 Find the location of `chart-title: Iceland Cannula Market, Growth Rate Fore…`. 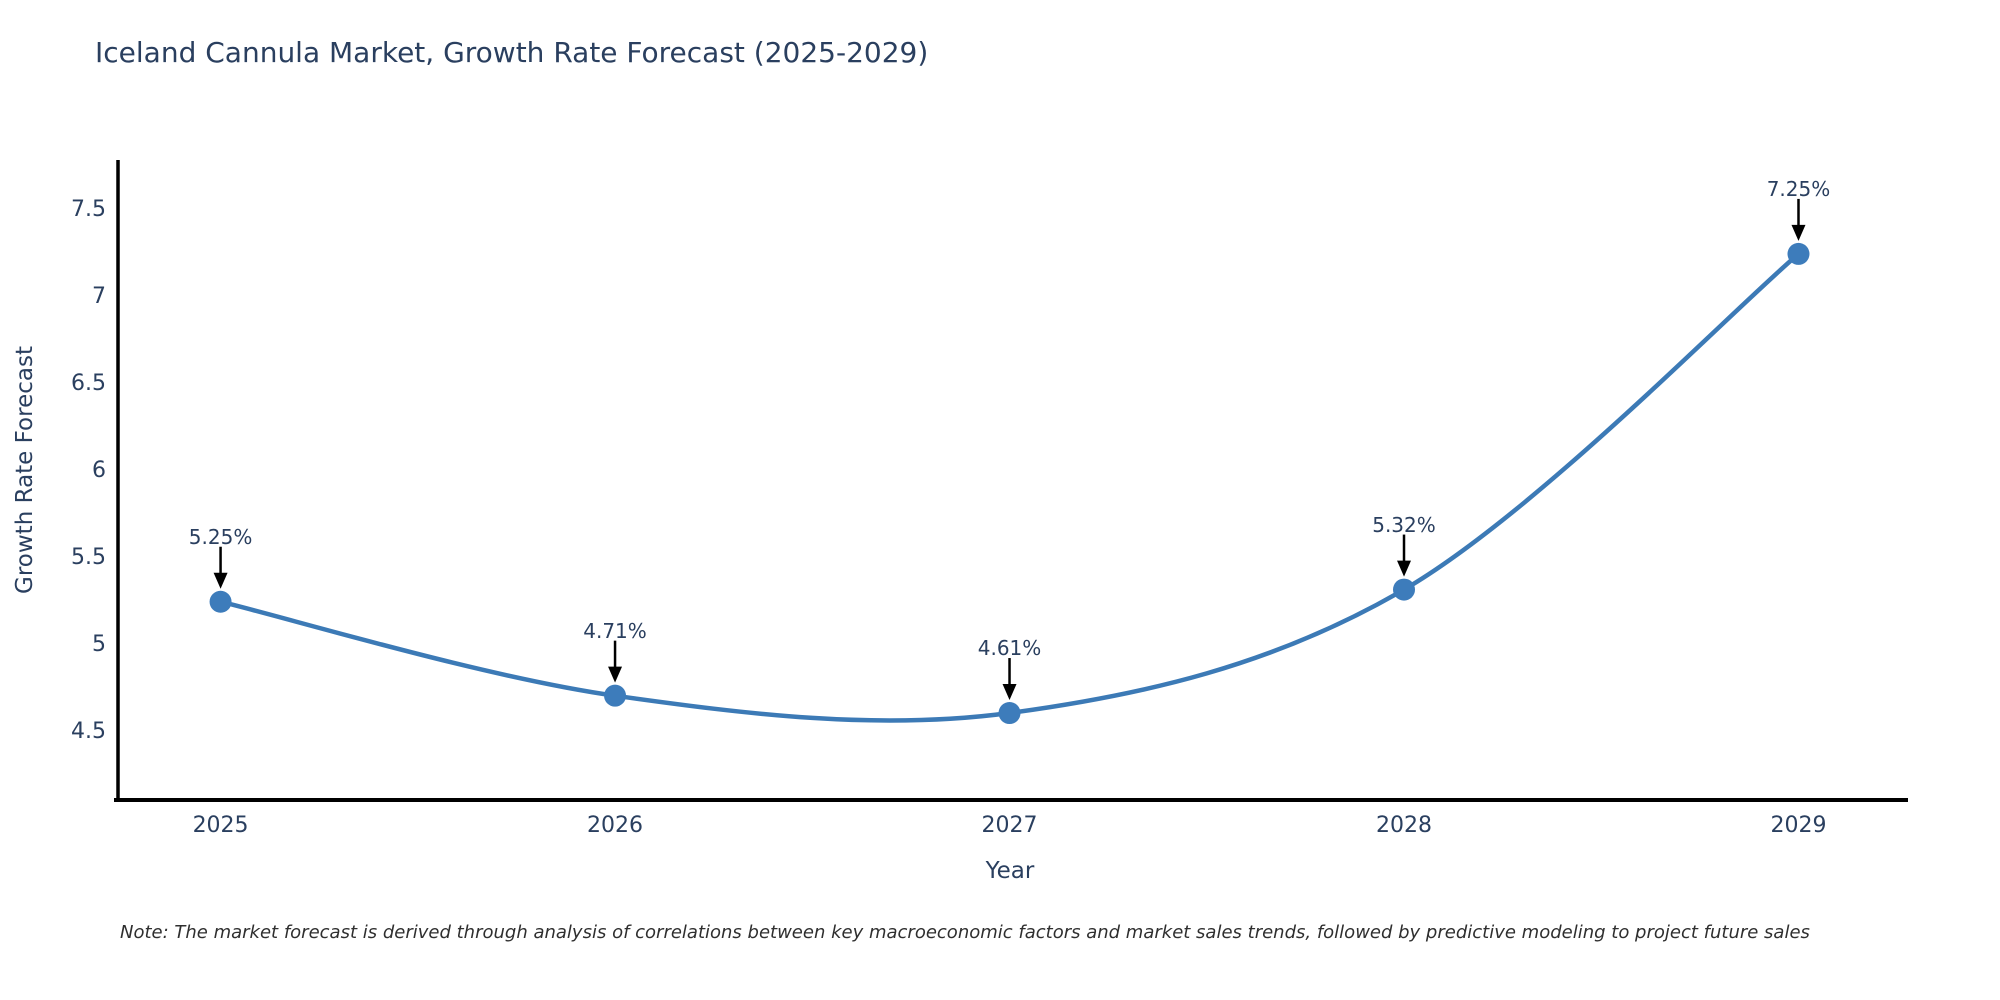

chart-title: Iceland Cannula Market, Growth Rate Fore… is located at coordinates (512, 52).